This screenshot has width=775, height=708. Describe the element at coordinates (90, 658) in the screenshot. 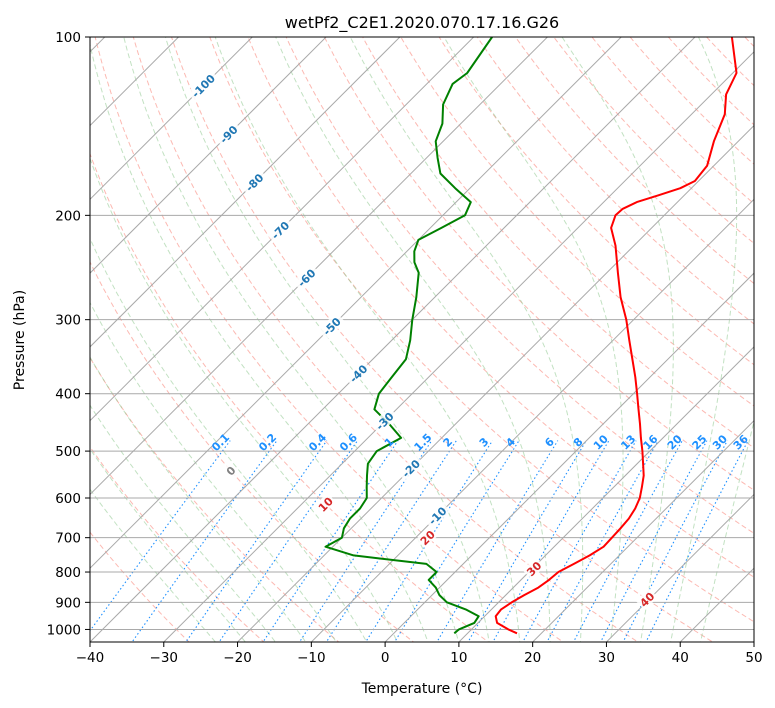

I see `x-tick-label: −40` at that location.